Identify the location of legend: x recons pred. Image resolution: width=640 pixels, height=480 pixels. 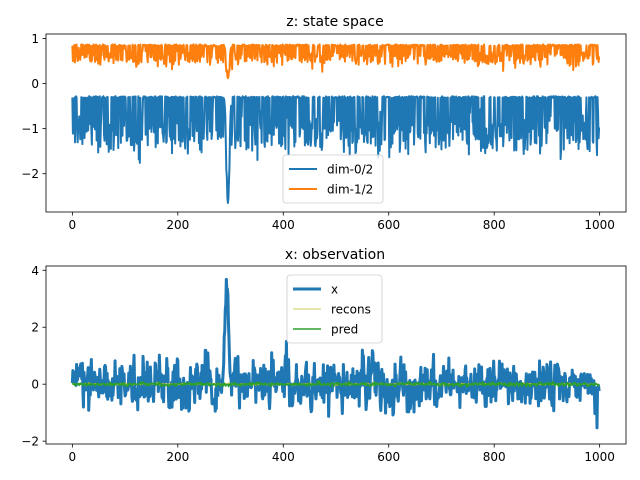
(334, 309).